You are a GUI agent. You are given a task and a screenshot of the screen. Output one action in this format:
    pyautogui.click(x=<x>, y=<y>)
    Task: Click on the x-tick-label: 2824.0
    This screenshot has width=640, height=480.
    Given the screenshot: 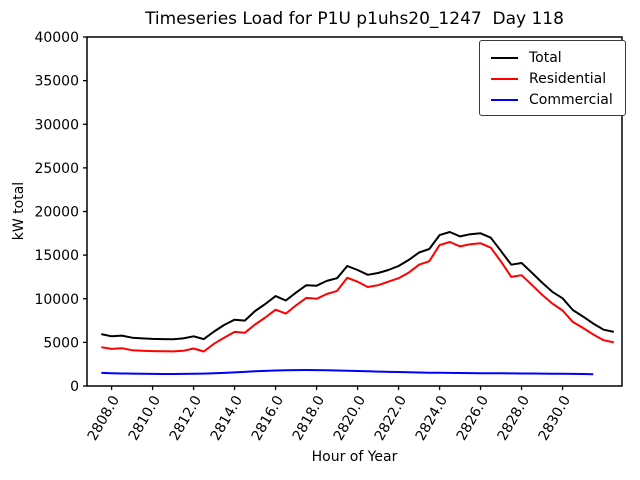 What is the action you would take?
    pyautogui.click(x=432, y=418)
    